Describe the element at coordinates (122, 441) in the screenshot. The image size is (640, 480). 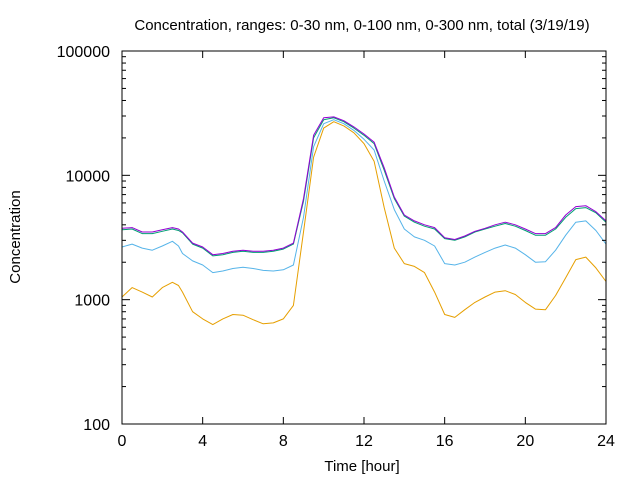
I see `x-tick-label: 0` at that location.